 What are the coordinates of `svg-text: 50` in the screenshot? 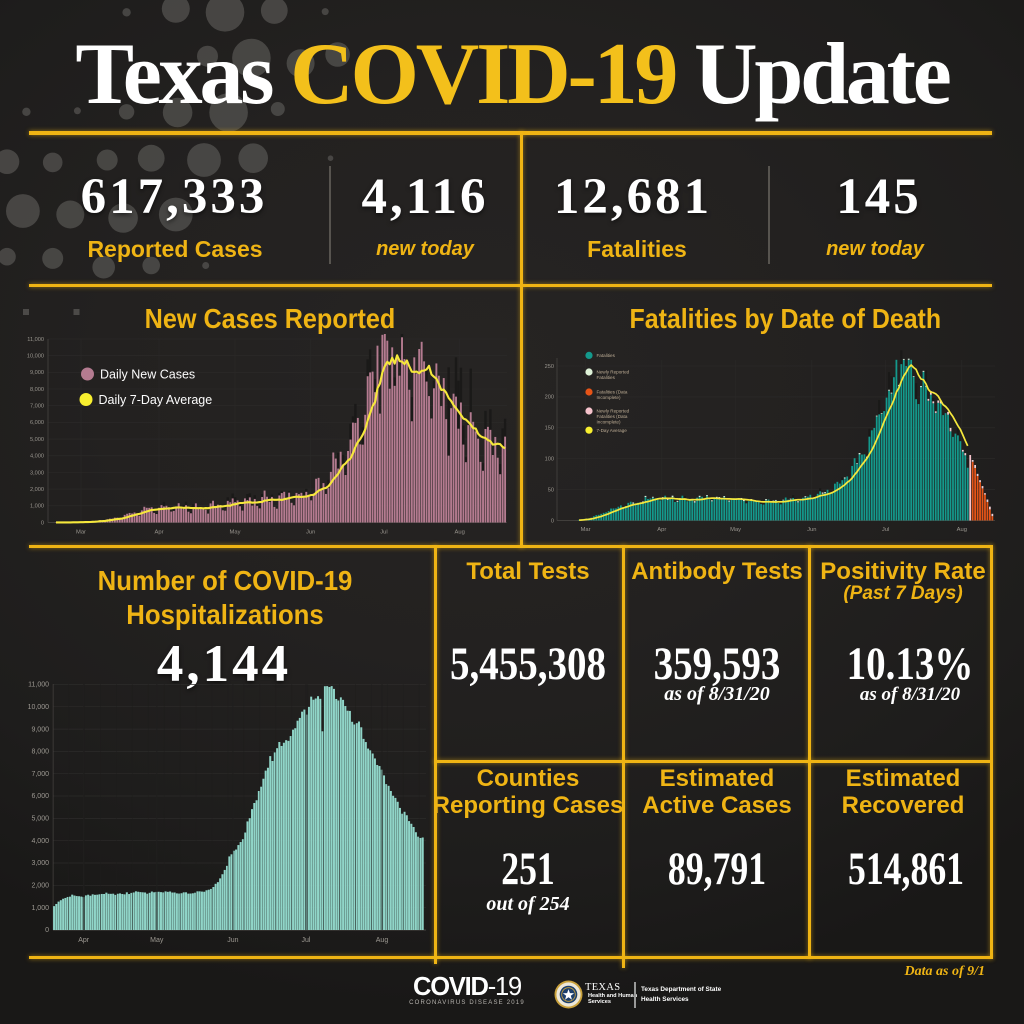 It's located at (551, 490).